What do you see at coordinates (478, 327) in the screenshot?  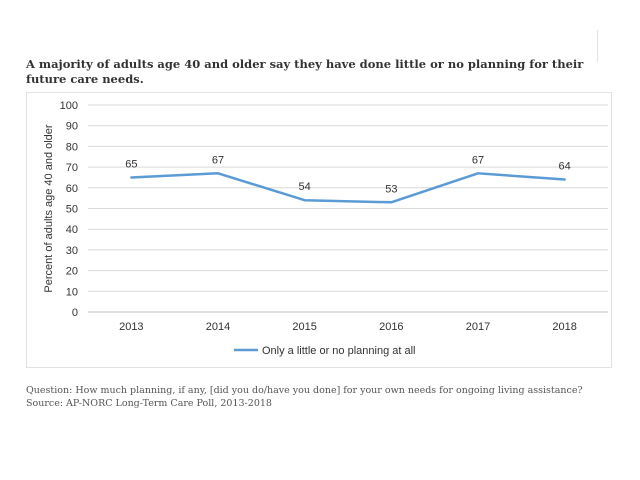 I see `x-tick-label-2017: 2017` at bounding box center [478, 327].